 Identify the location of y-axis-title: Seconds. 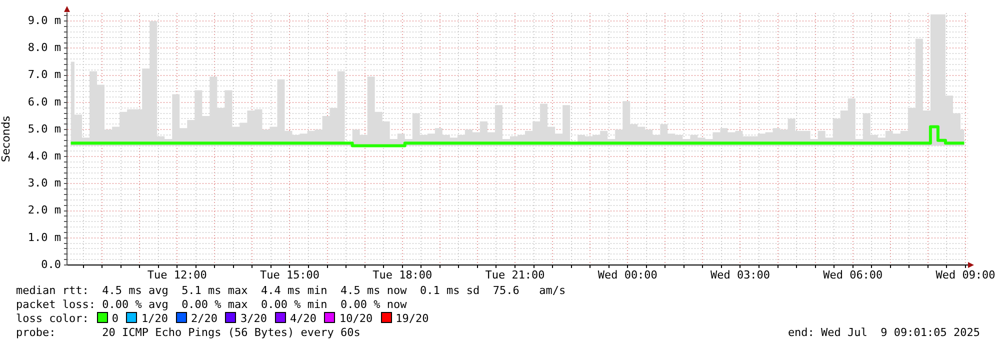
(6, 139).